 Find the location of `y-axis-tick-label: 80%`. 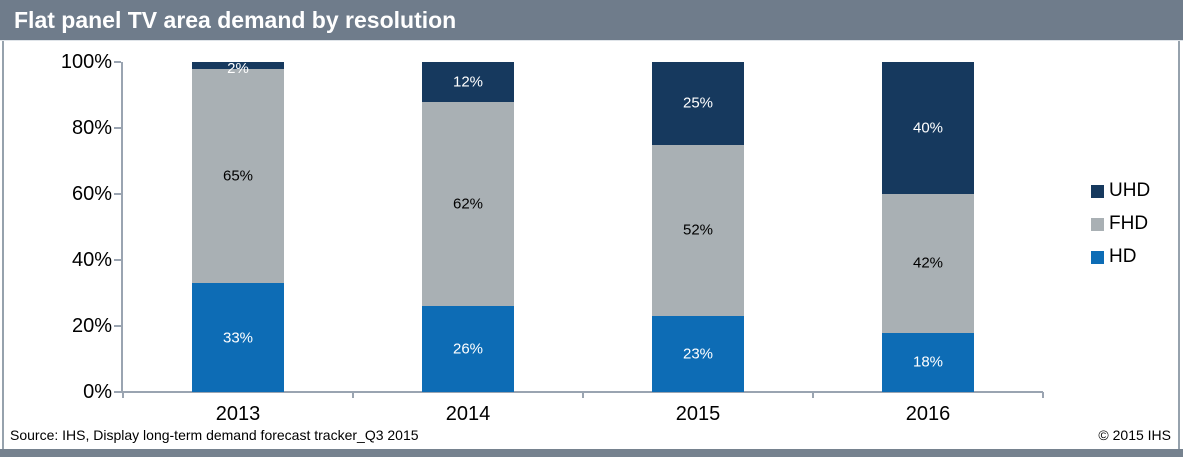

y-axis-tick-label: 80% is located at coordinates (91, 128).